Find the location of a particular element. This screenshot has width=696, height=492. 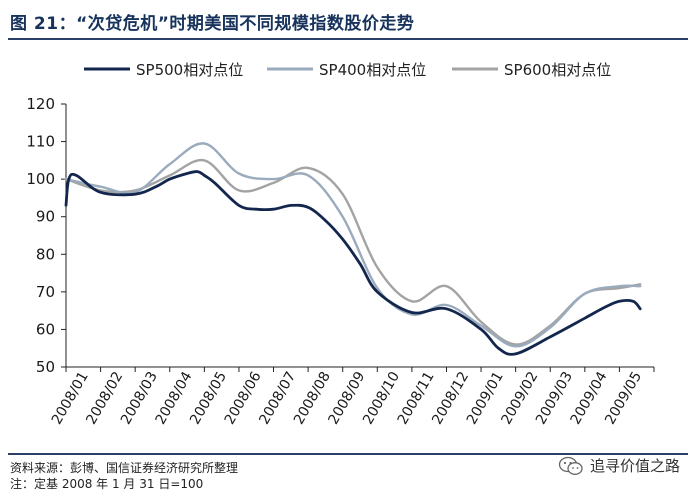

watermark: 追寻价值之路 is located at coordinates (619, 465).